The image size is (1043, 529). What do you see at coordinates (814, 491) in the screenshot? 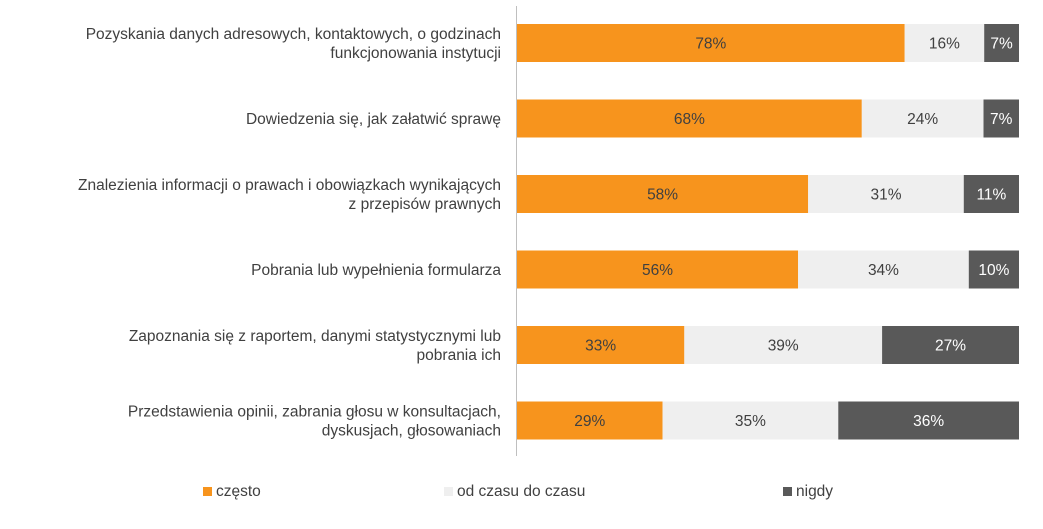
I see `legend-label: nigdy` at bounding box center [814, 491].